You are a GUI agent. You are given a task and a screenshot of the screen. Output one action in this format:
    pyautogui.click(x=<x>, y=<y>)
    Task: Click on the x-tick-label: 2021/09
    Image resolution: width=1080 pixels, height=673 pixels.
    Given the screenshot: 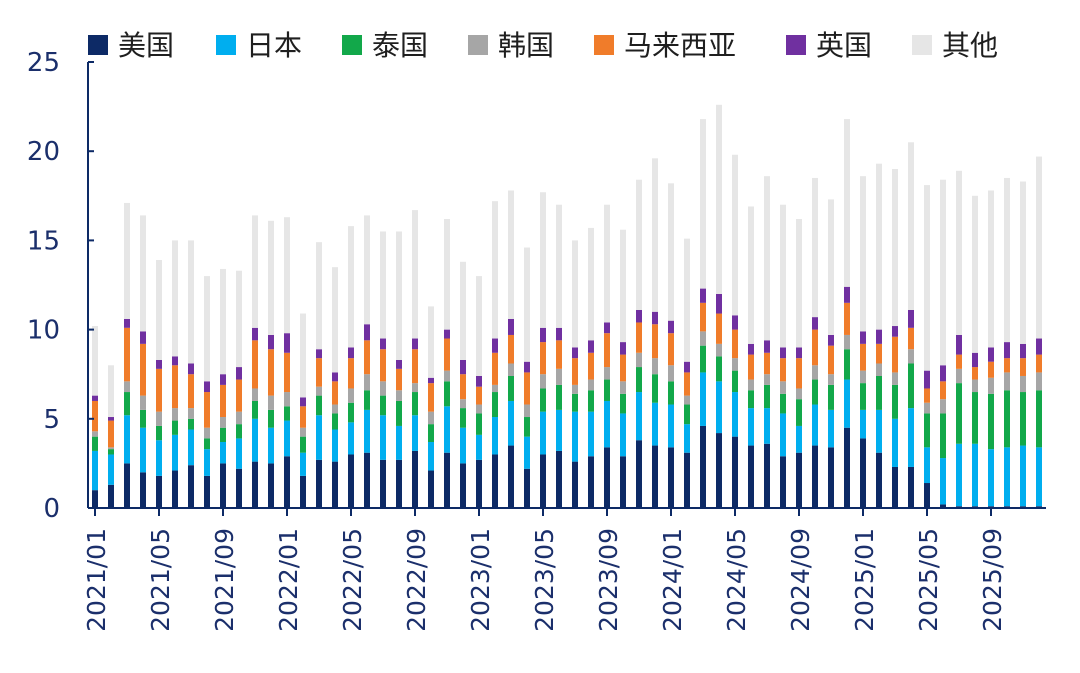 What is the action you would take?
    pyautogui.click(x=224, y=580)
    